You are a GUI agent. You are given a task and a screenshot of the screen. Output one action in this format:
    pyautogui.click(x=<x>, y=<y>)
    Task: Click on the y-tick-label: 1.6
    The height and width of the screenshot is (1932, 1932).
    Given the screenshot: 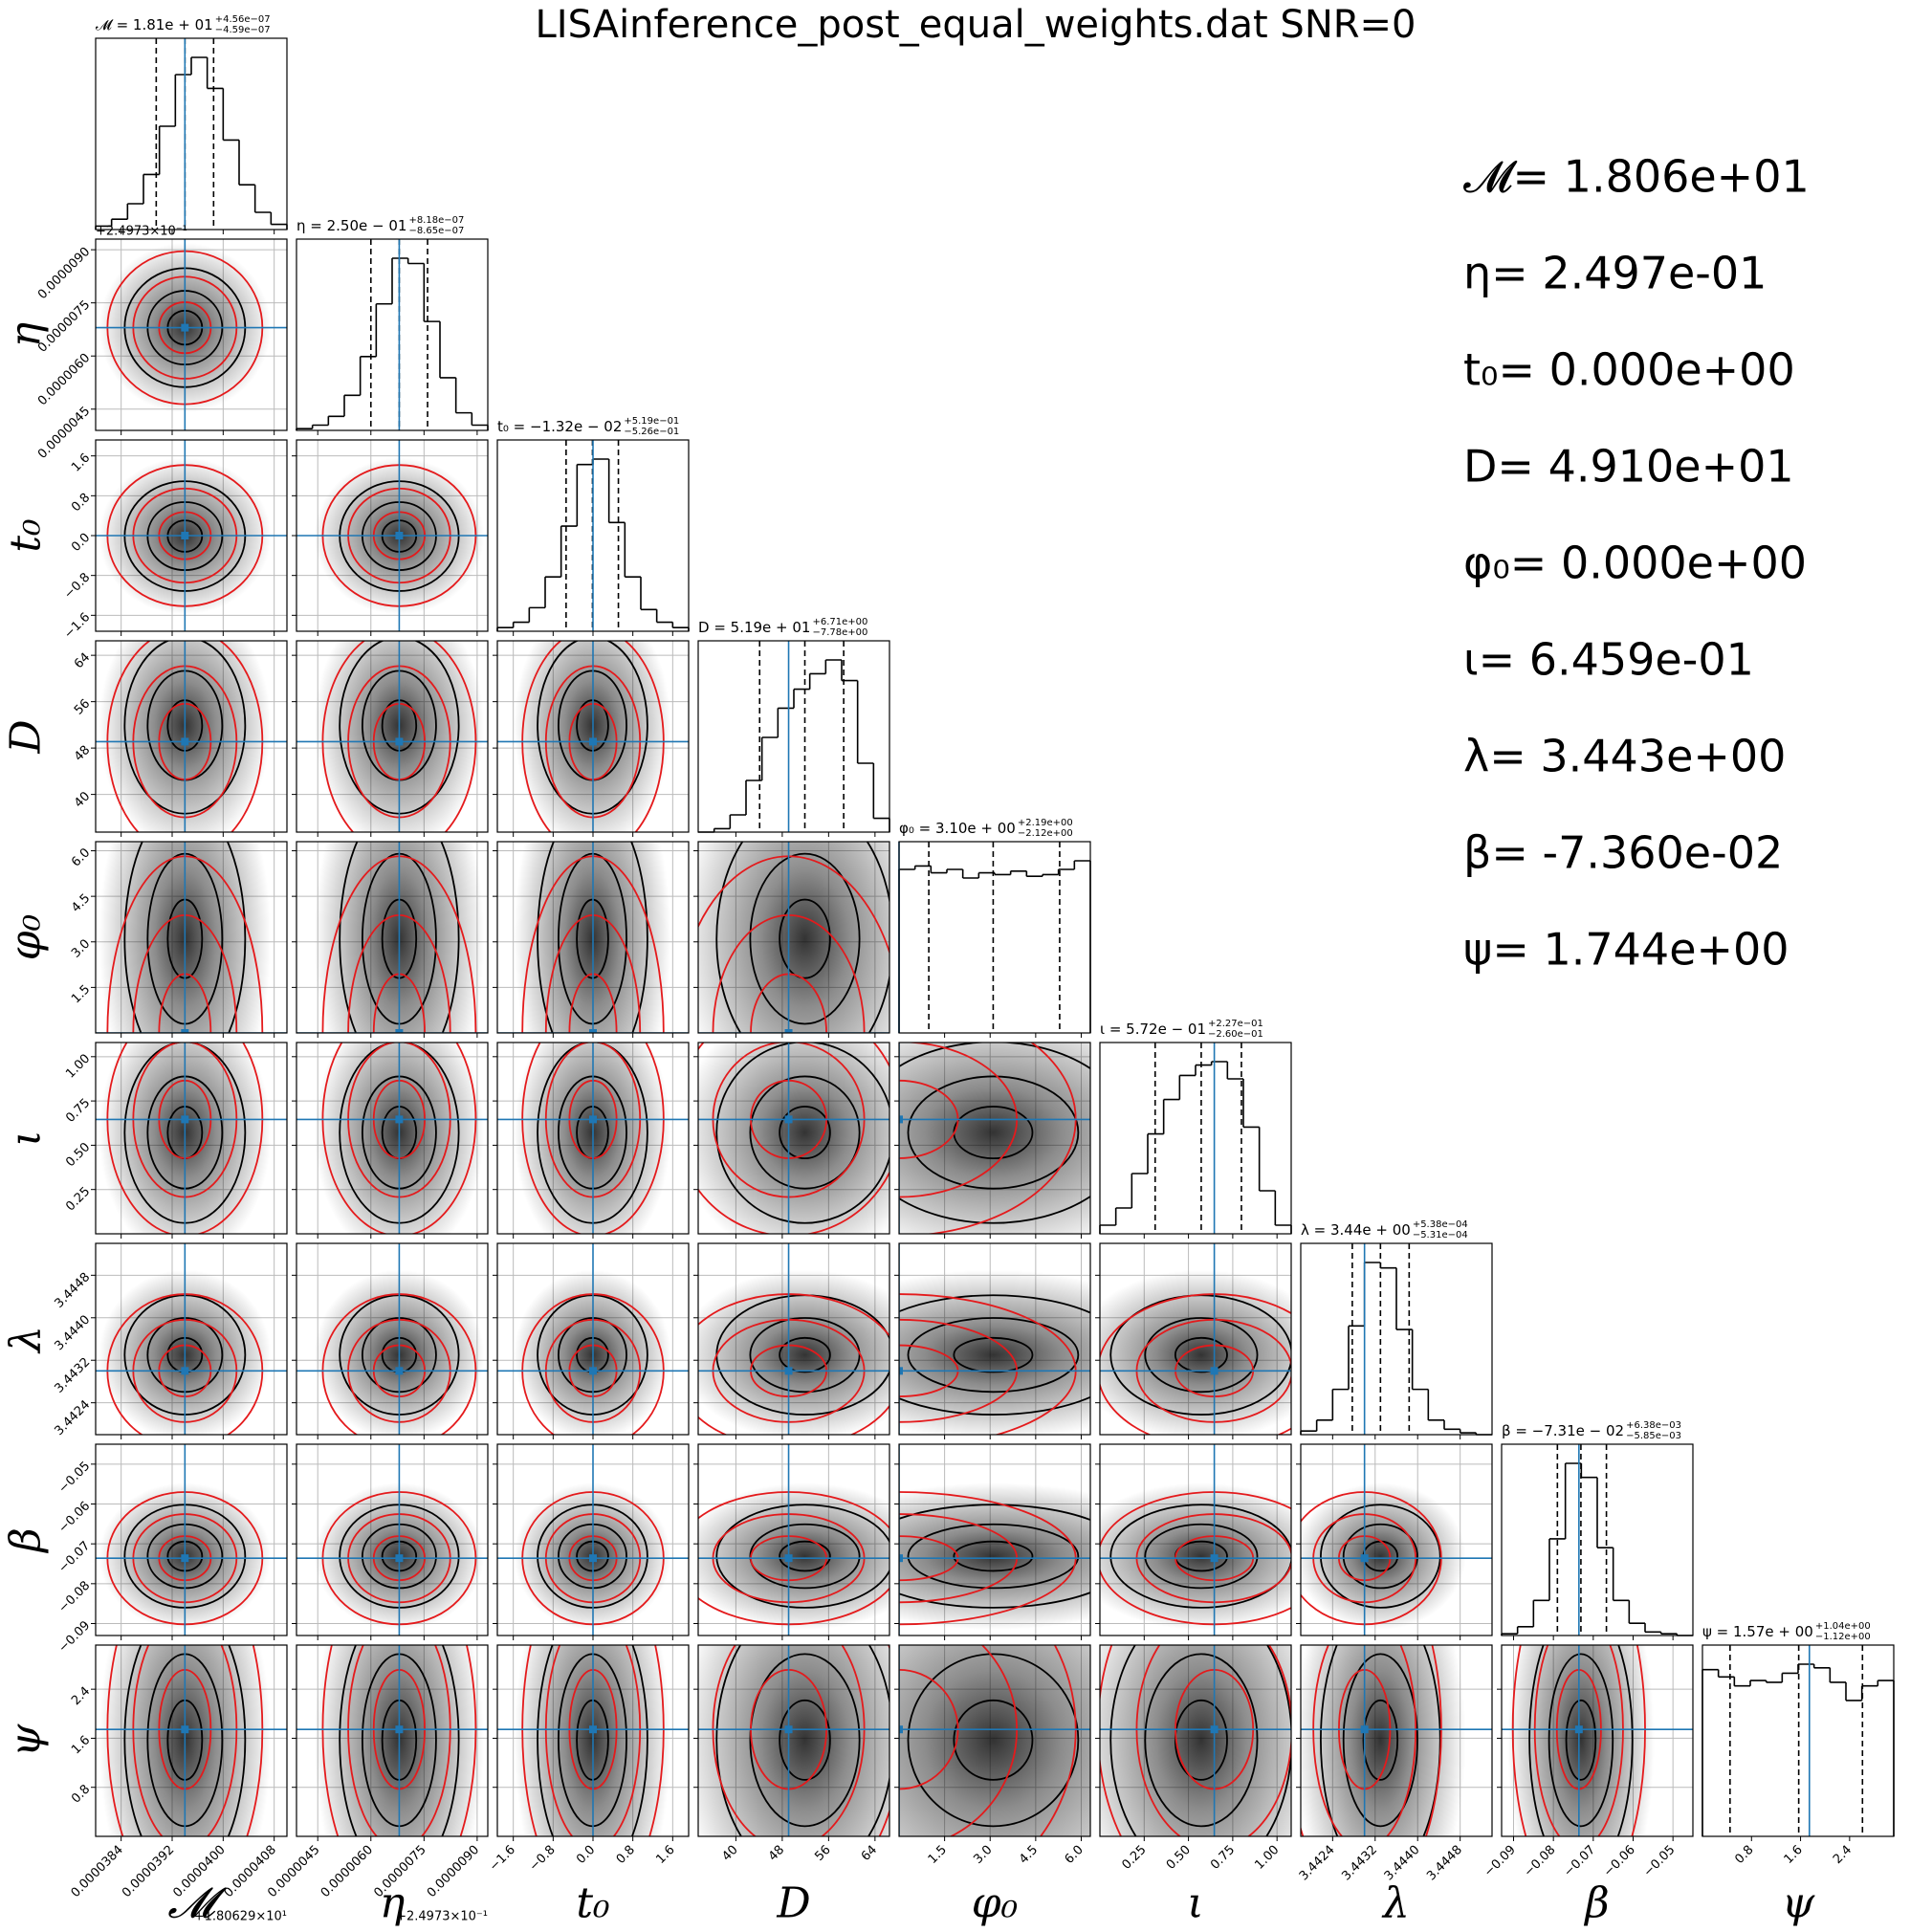 What is the action you would take?
    pyautogui.click(x=81, y=1745)
    